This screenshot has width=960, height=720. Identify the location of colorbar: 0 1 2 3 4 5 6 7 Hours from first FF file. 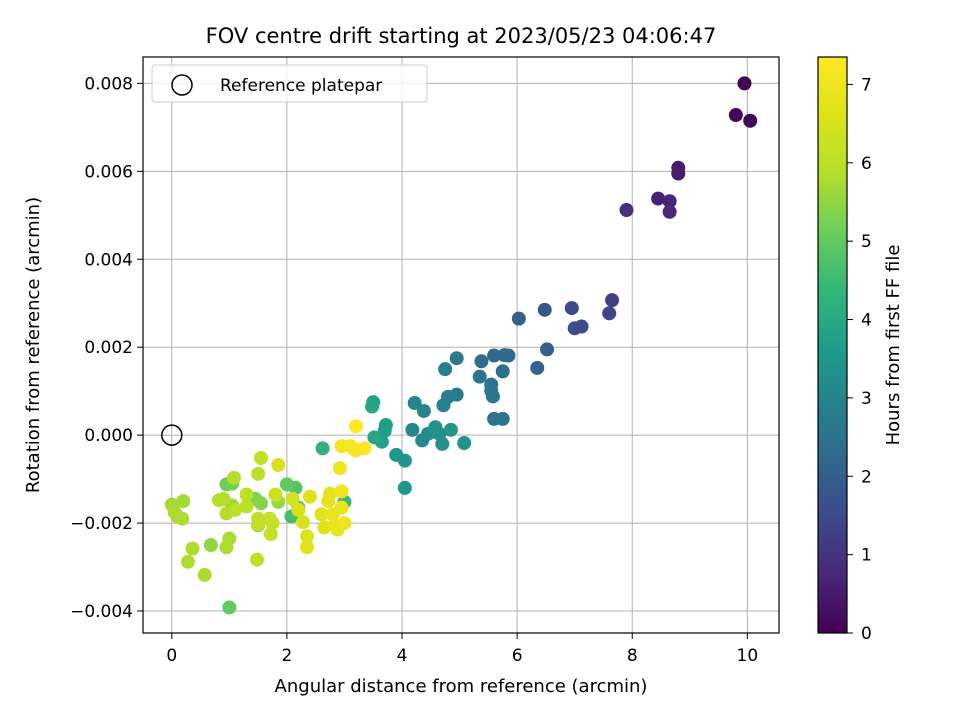
(860, 350).